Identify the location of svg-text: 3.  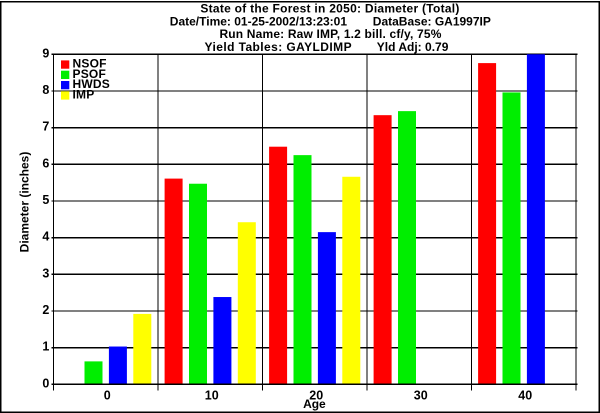
(45, 273).